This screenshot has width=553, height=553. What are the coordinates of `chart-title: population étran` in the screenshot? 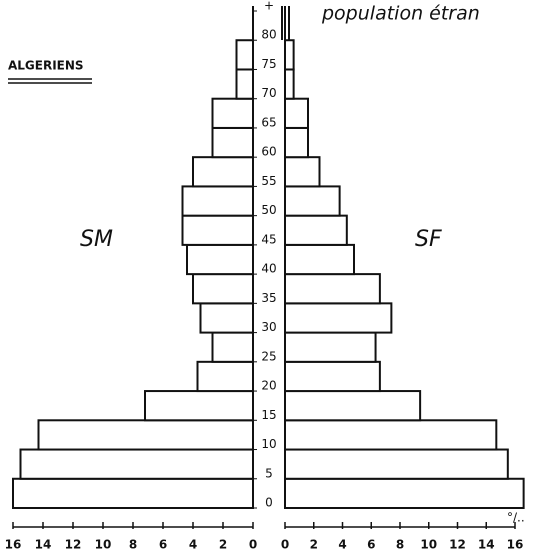 It's located at (400, 14).